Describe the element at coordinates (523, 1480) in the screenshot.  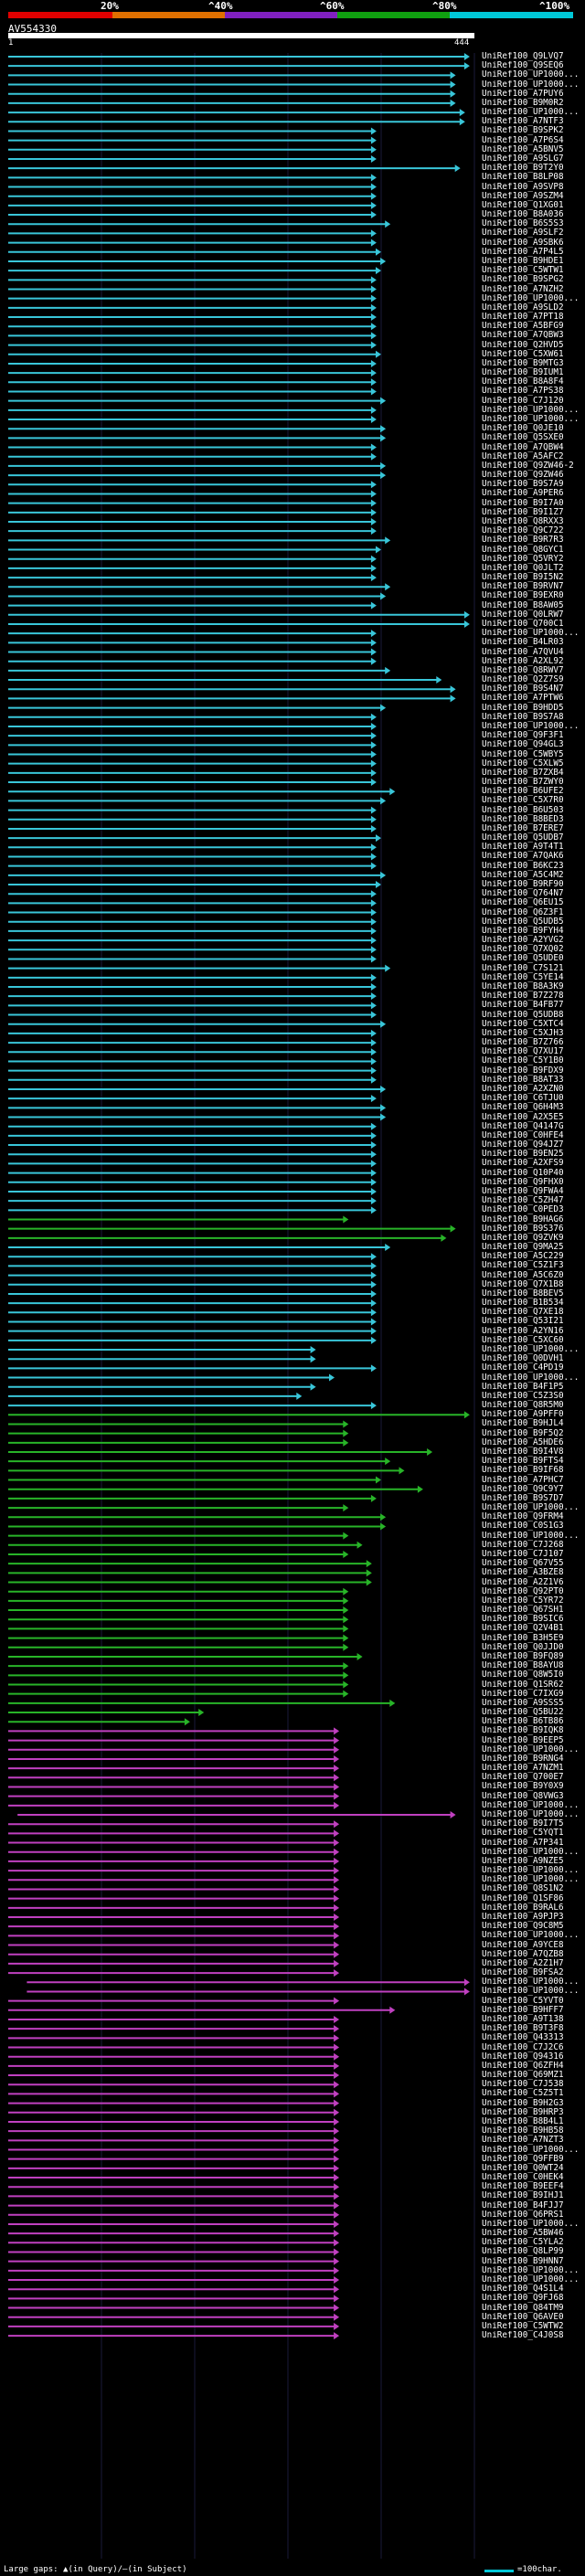
I see `hit-label: UniRef100_A7PHC7` at that location.